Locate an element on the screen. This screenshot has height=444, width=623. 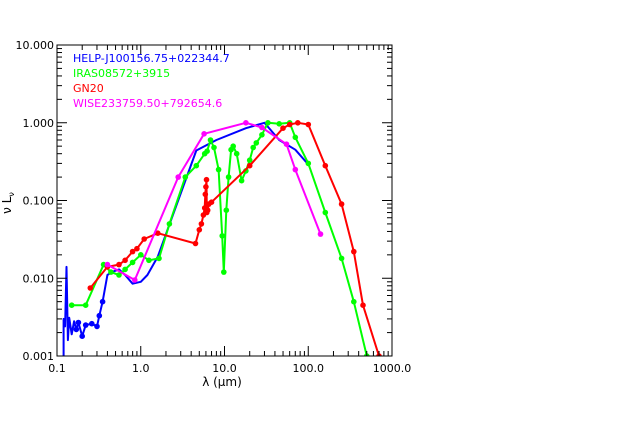
legend-entry: IRAS08572+3915 is located at coordinates (121, 73).